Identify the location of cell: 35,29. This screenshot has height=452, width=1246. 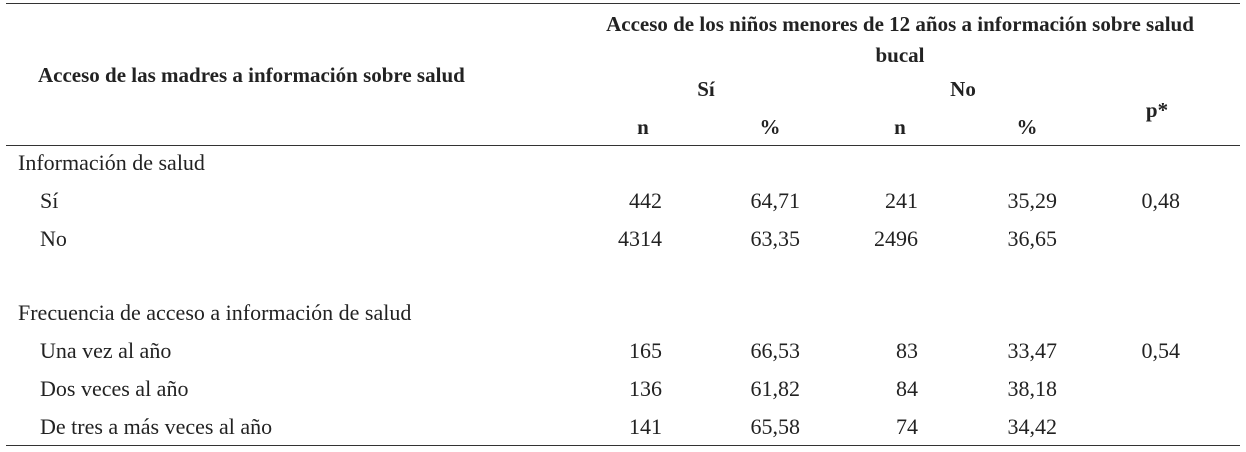
(1032, 200).